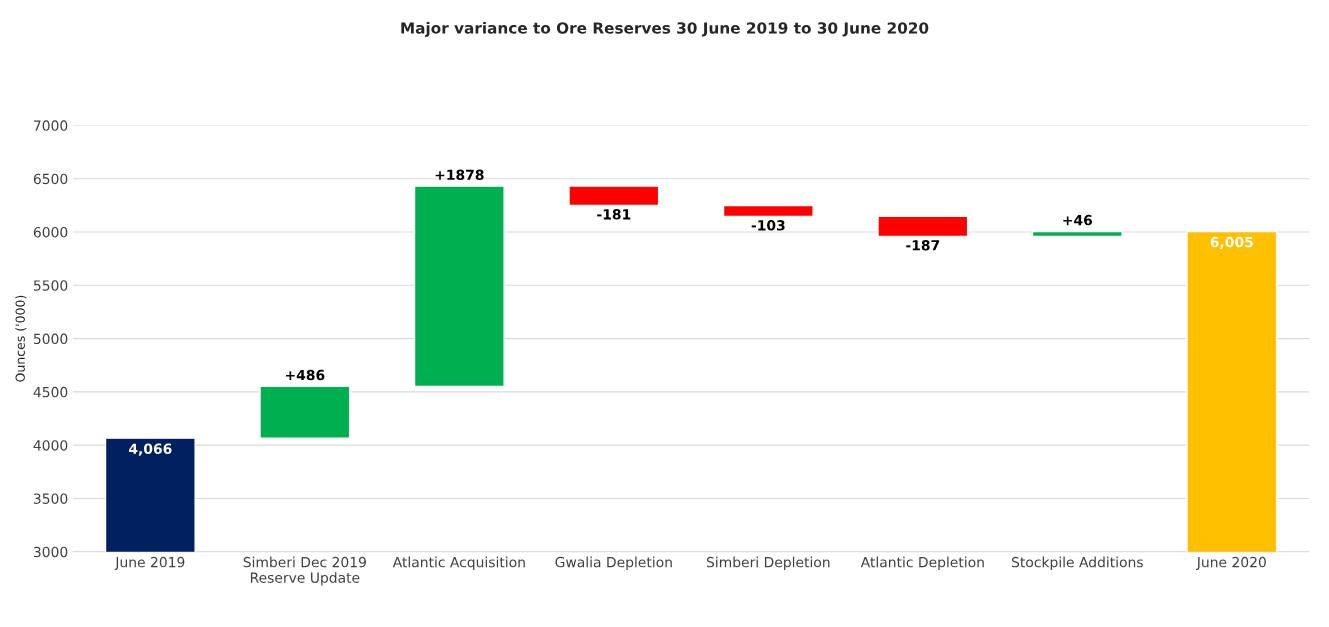 This screenshot has height=627, width=1329. What do you see at coordinates (149, 563) in the screenshot?
I see `x-tick-label: June 2019` at bounding box center [149, 563].